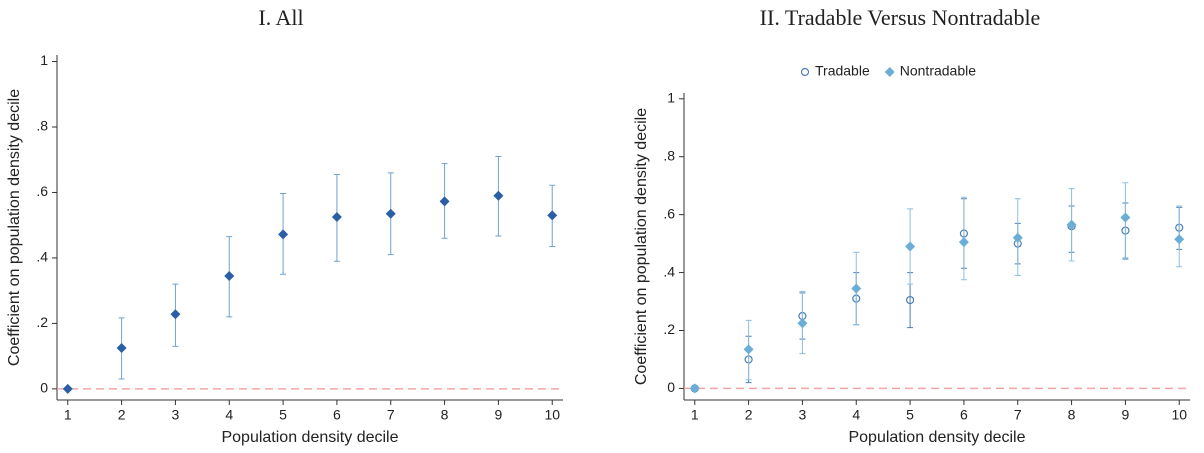 This screenshot has width=1204, height=453. I want to click on legend-label: Nontradable, so click(938, 71).